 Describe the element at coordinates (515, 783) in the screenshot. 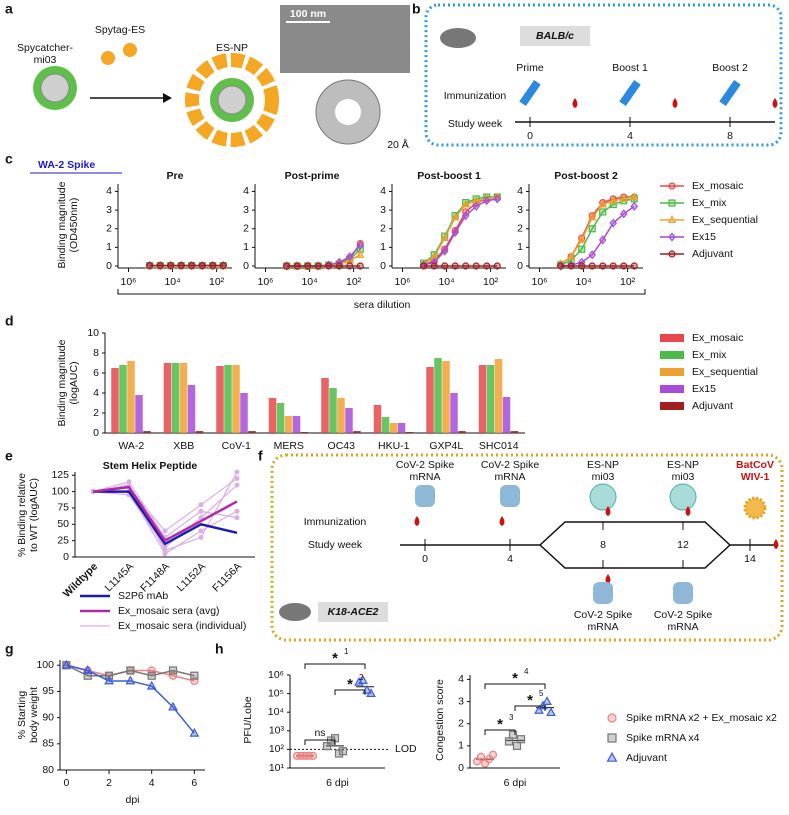

I see `x-axis-label: 6 dpi` at that location.